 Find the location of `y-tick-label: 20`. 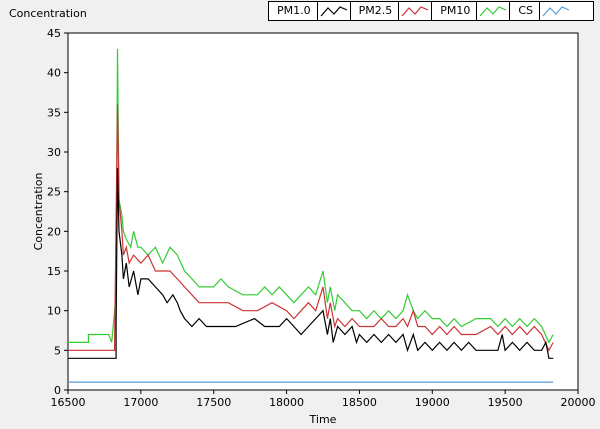

y-tick-label: 20 is located at coordinates (54, 231).